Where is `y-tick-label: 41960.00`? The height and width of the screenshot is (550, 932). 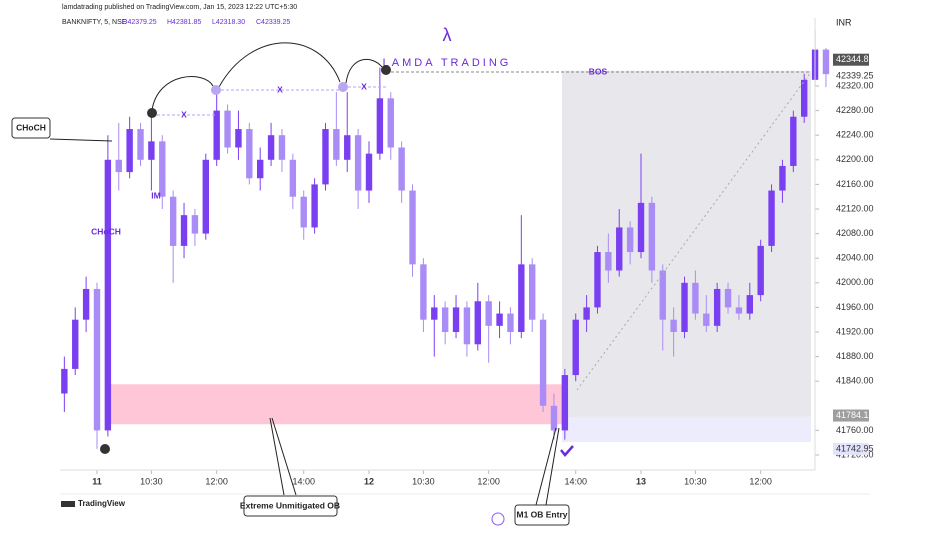 y-tick-label: 41960.00 is located at coordinates (855, 307).